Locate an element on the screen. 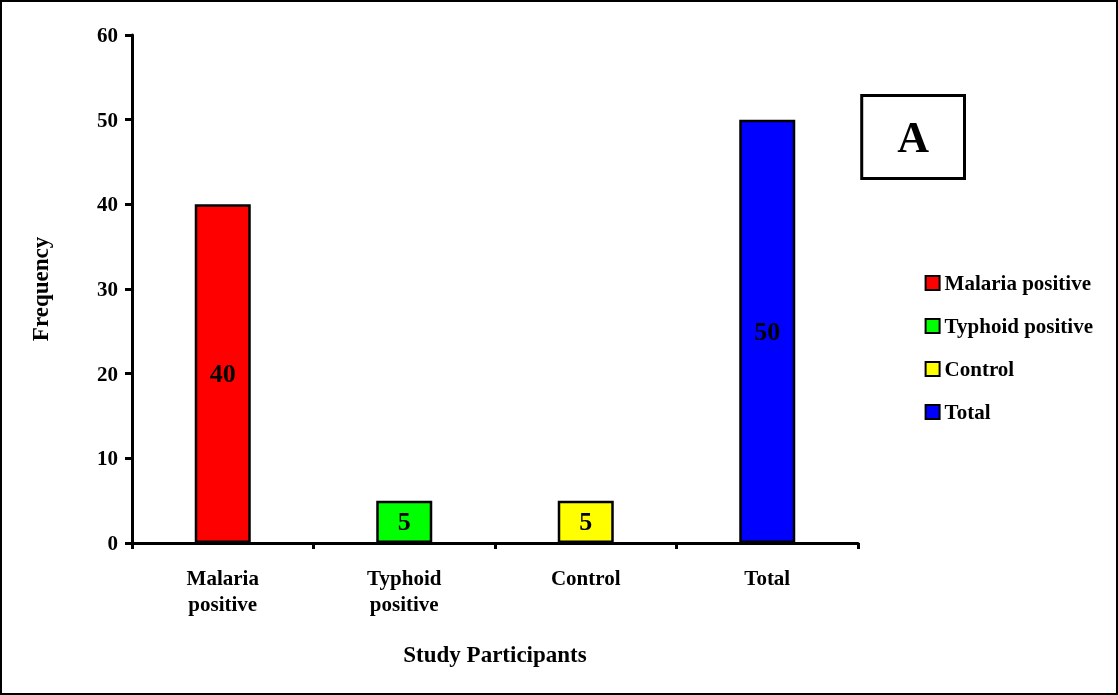 This screenshot has height=695, width=1118. legend-label: Malaria positive is located at coordinates (1017, 283).